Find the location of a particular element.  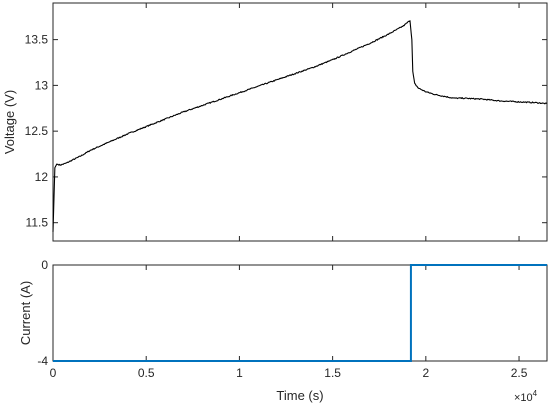

voltage-y-tick-label: 11.5 is located at coordinates (37, 223).